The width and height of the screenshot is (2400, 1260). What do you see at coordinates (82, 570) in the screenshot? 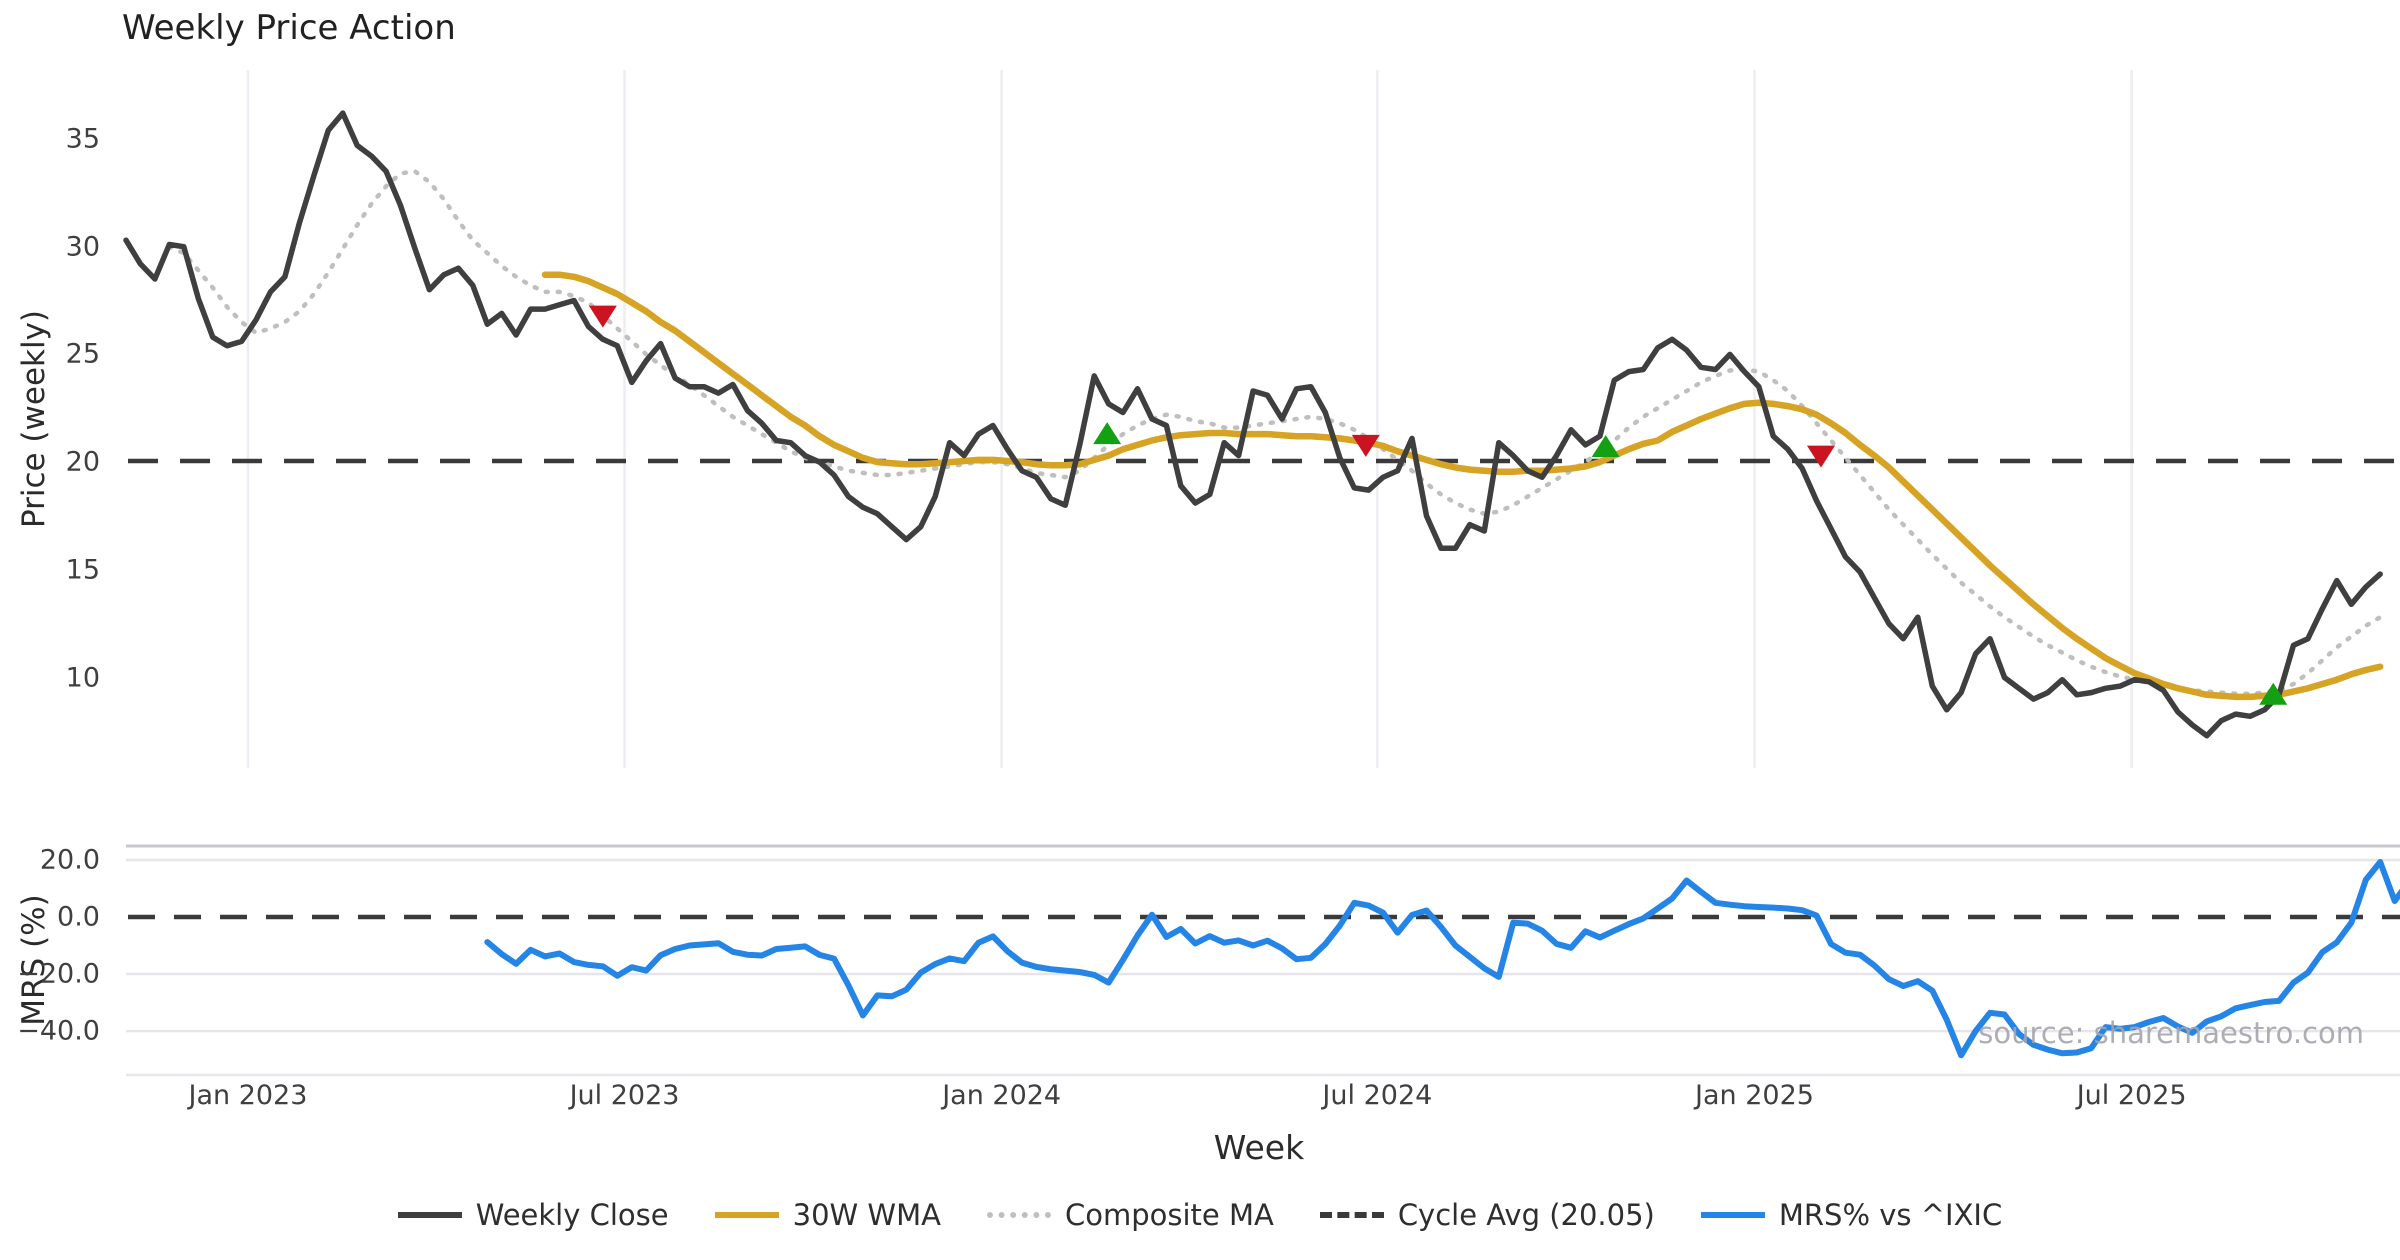
I see `price-ytick-15: 15` at bounding box center [82, 570].